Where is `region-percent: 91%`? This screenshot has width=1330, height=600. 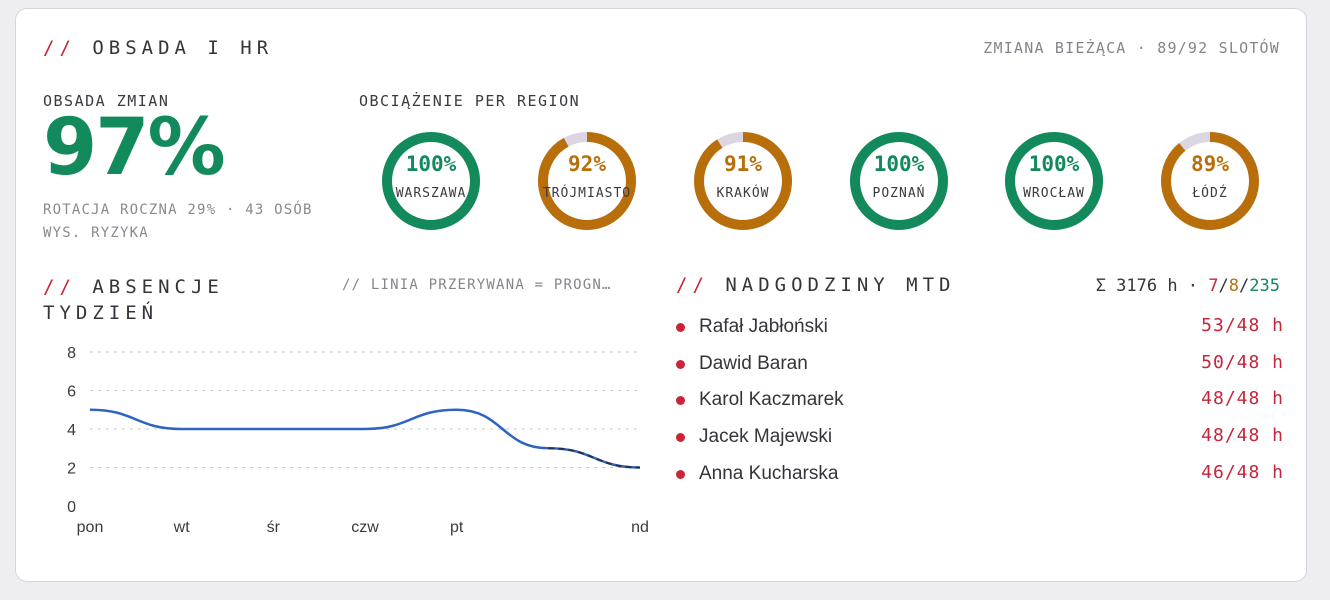
region-percent: 91% is located at coordinates (743, 164).